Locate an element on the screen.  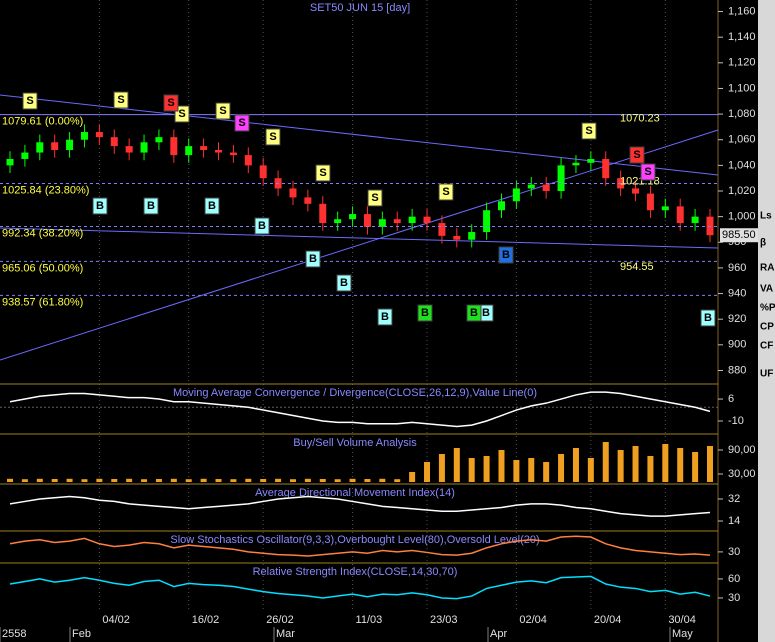
sidebar-item: Ls is located at coordinates (766, 216).